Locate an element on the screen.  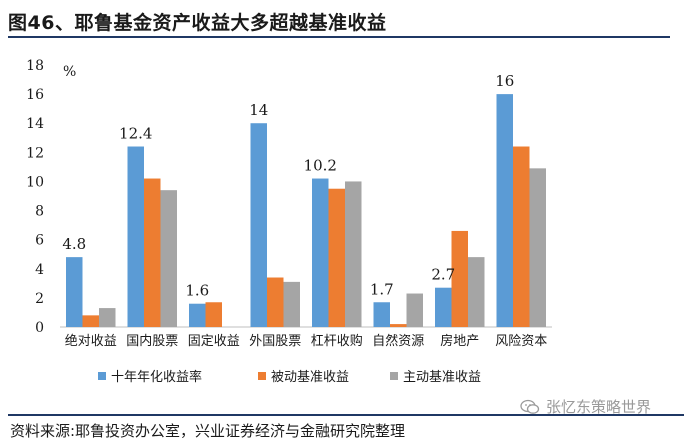
watermark: 张忆东策略世界 is located at coordinates (585, 406).